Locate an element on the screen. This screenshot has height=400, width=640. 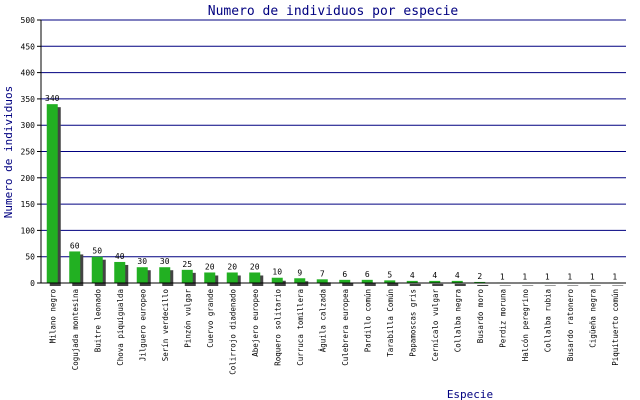
category-label: Pardillo común is located at coordinates (367, 320).